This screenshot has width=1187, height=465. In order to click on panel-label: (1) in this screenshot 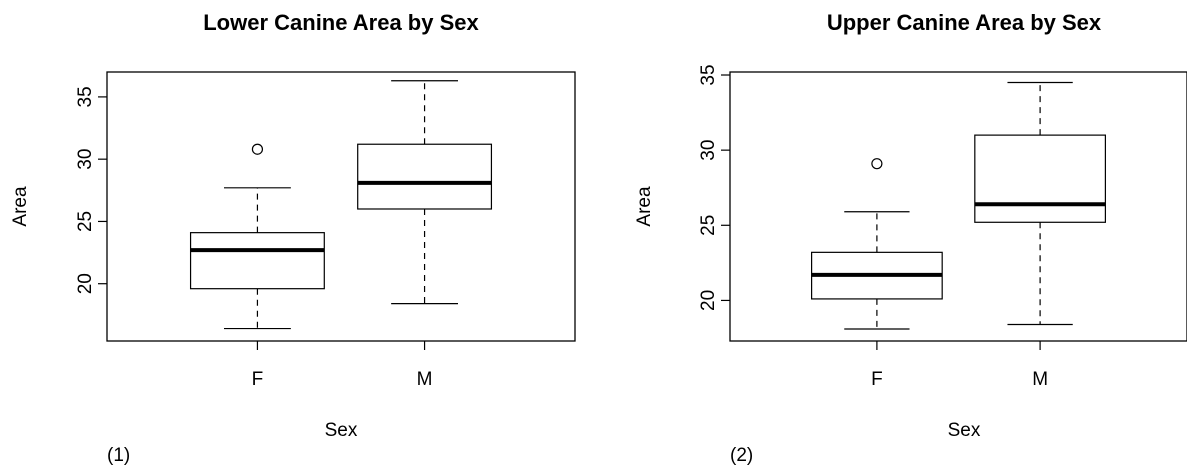, I will do `click(118, 455)`.